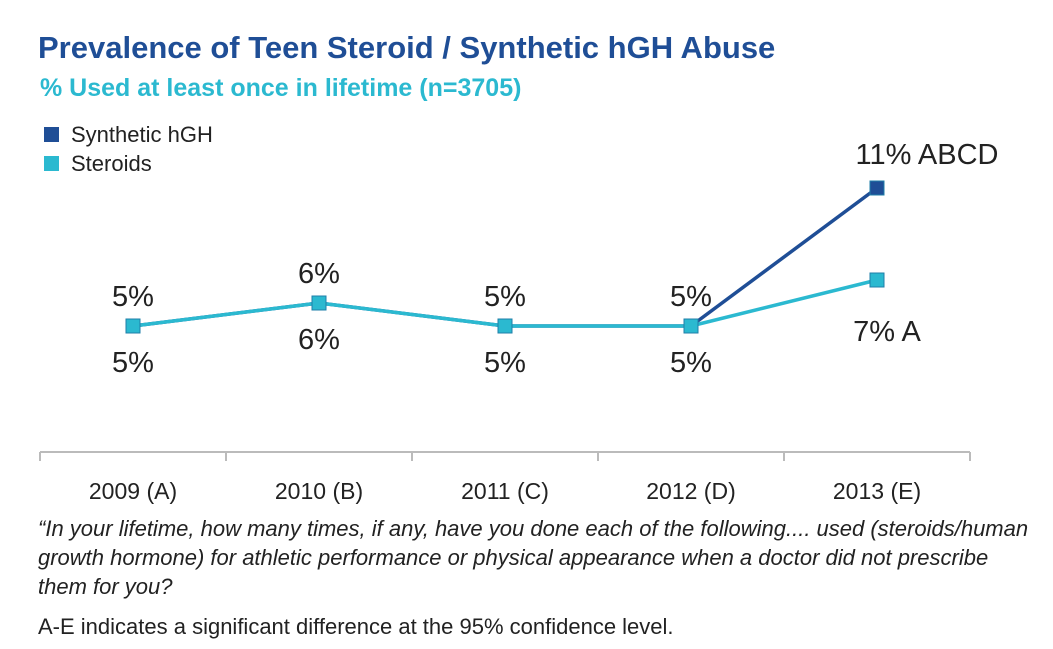 Image resolution: width=1053 pixels, height=649 pixels. Describe the element at coordinates (927, 155) in the screenshot. I see `data-label-synthetic-hgh: 11% ABCD` at that location.